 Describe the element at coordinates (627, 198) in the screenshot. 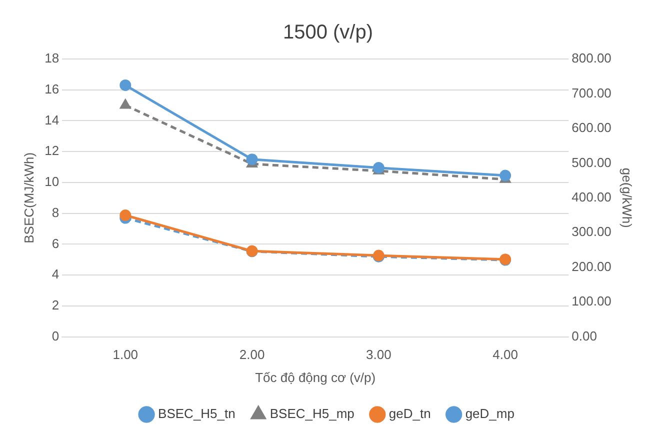

I see `y2-axis-title: ge(g/kWh)` at that location.